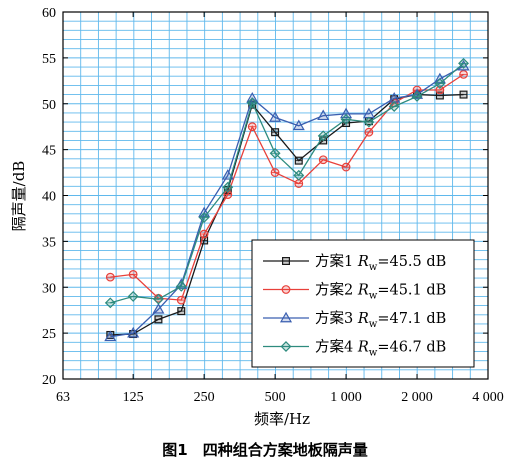 Image resolution: width=531 pixels, height=466 pixels. What do you see at coordinates (380, 262) in the screenshot?
I see `legend-label: 方案1 Rw=45.5 dB` at bounding box center [380, 262].